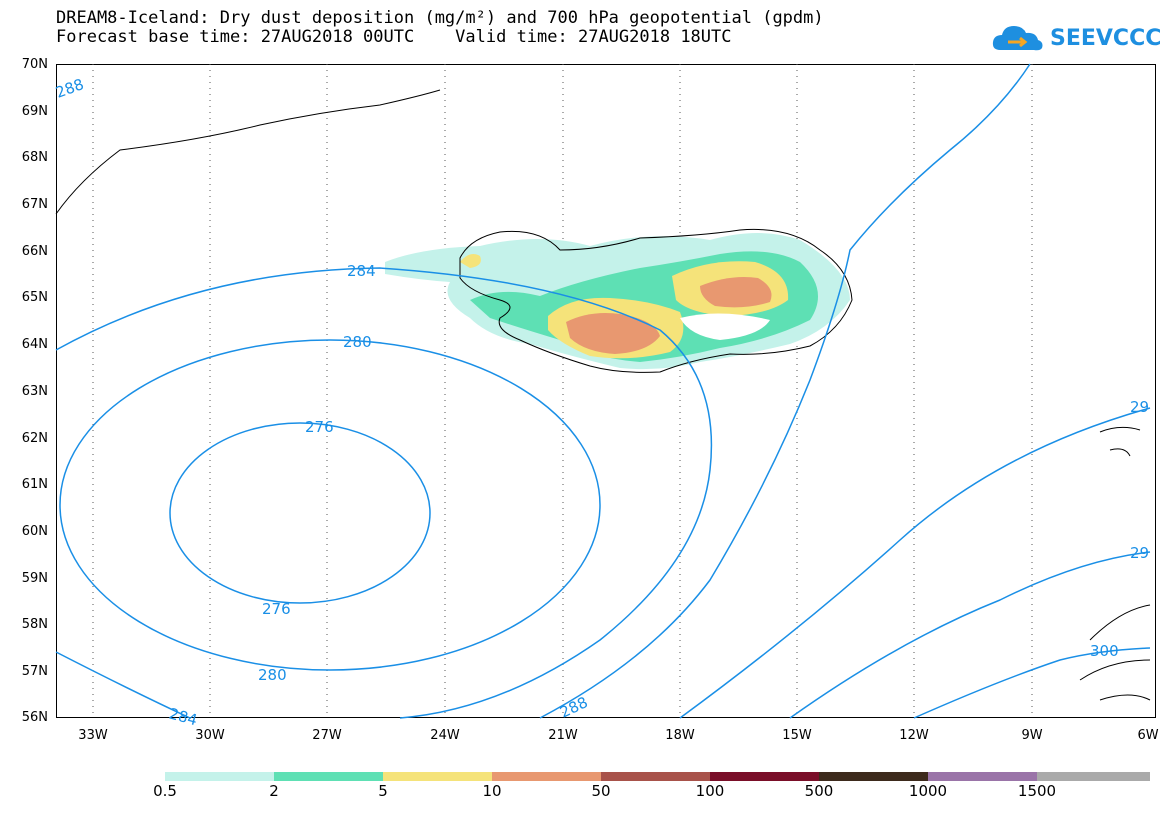 Image resolution: width=1175 pixels, height=815 pixels. What do you see at coordinates (710, 791) in the screenshot?
I see `colorbar-label: 100` at bounding box center [710, 791].